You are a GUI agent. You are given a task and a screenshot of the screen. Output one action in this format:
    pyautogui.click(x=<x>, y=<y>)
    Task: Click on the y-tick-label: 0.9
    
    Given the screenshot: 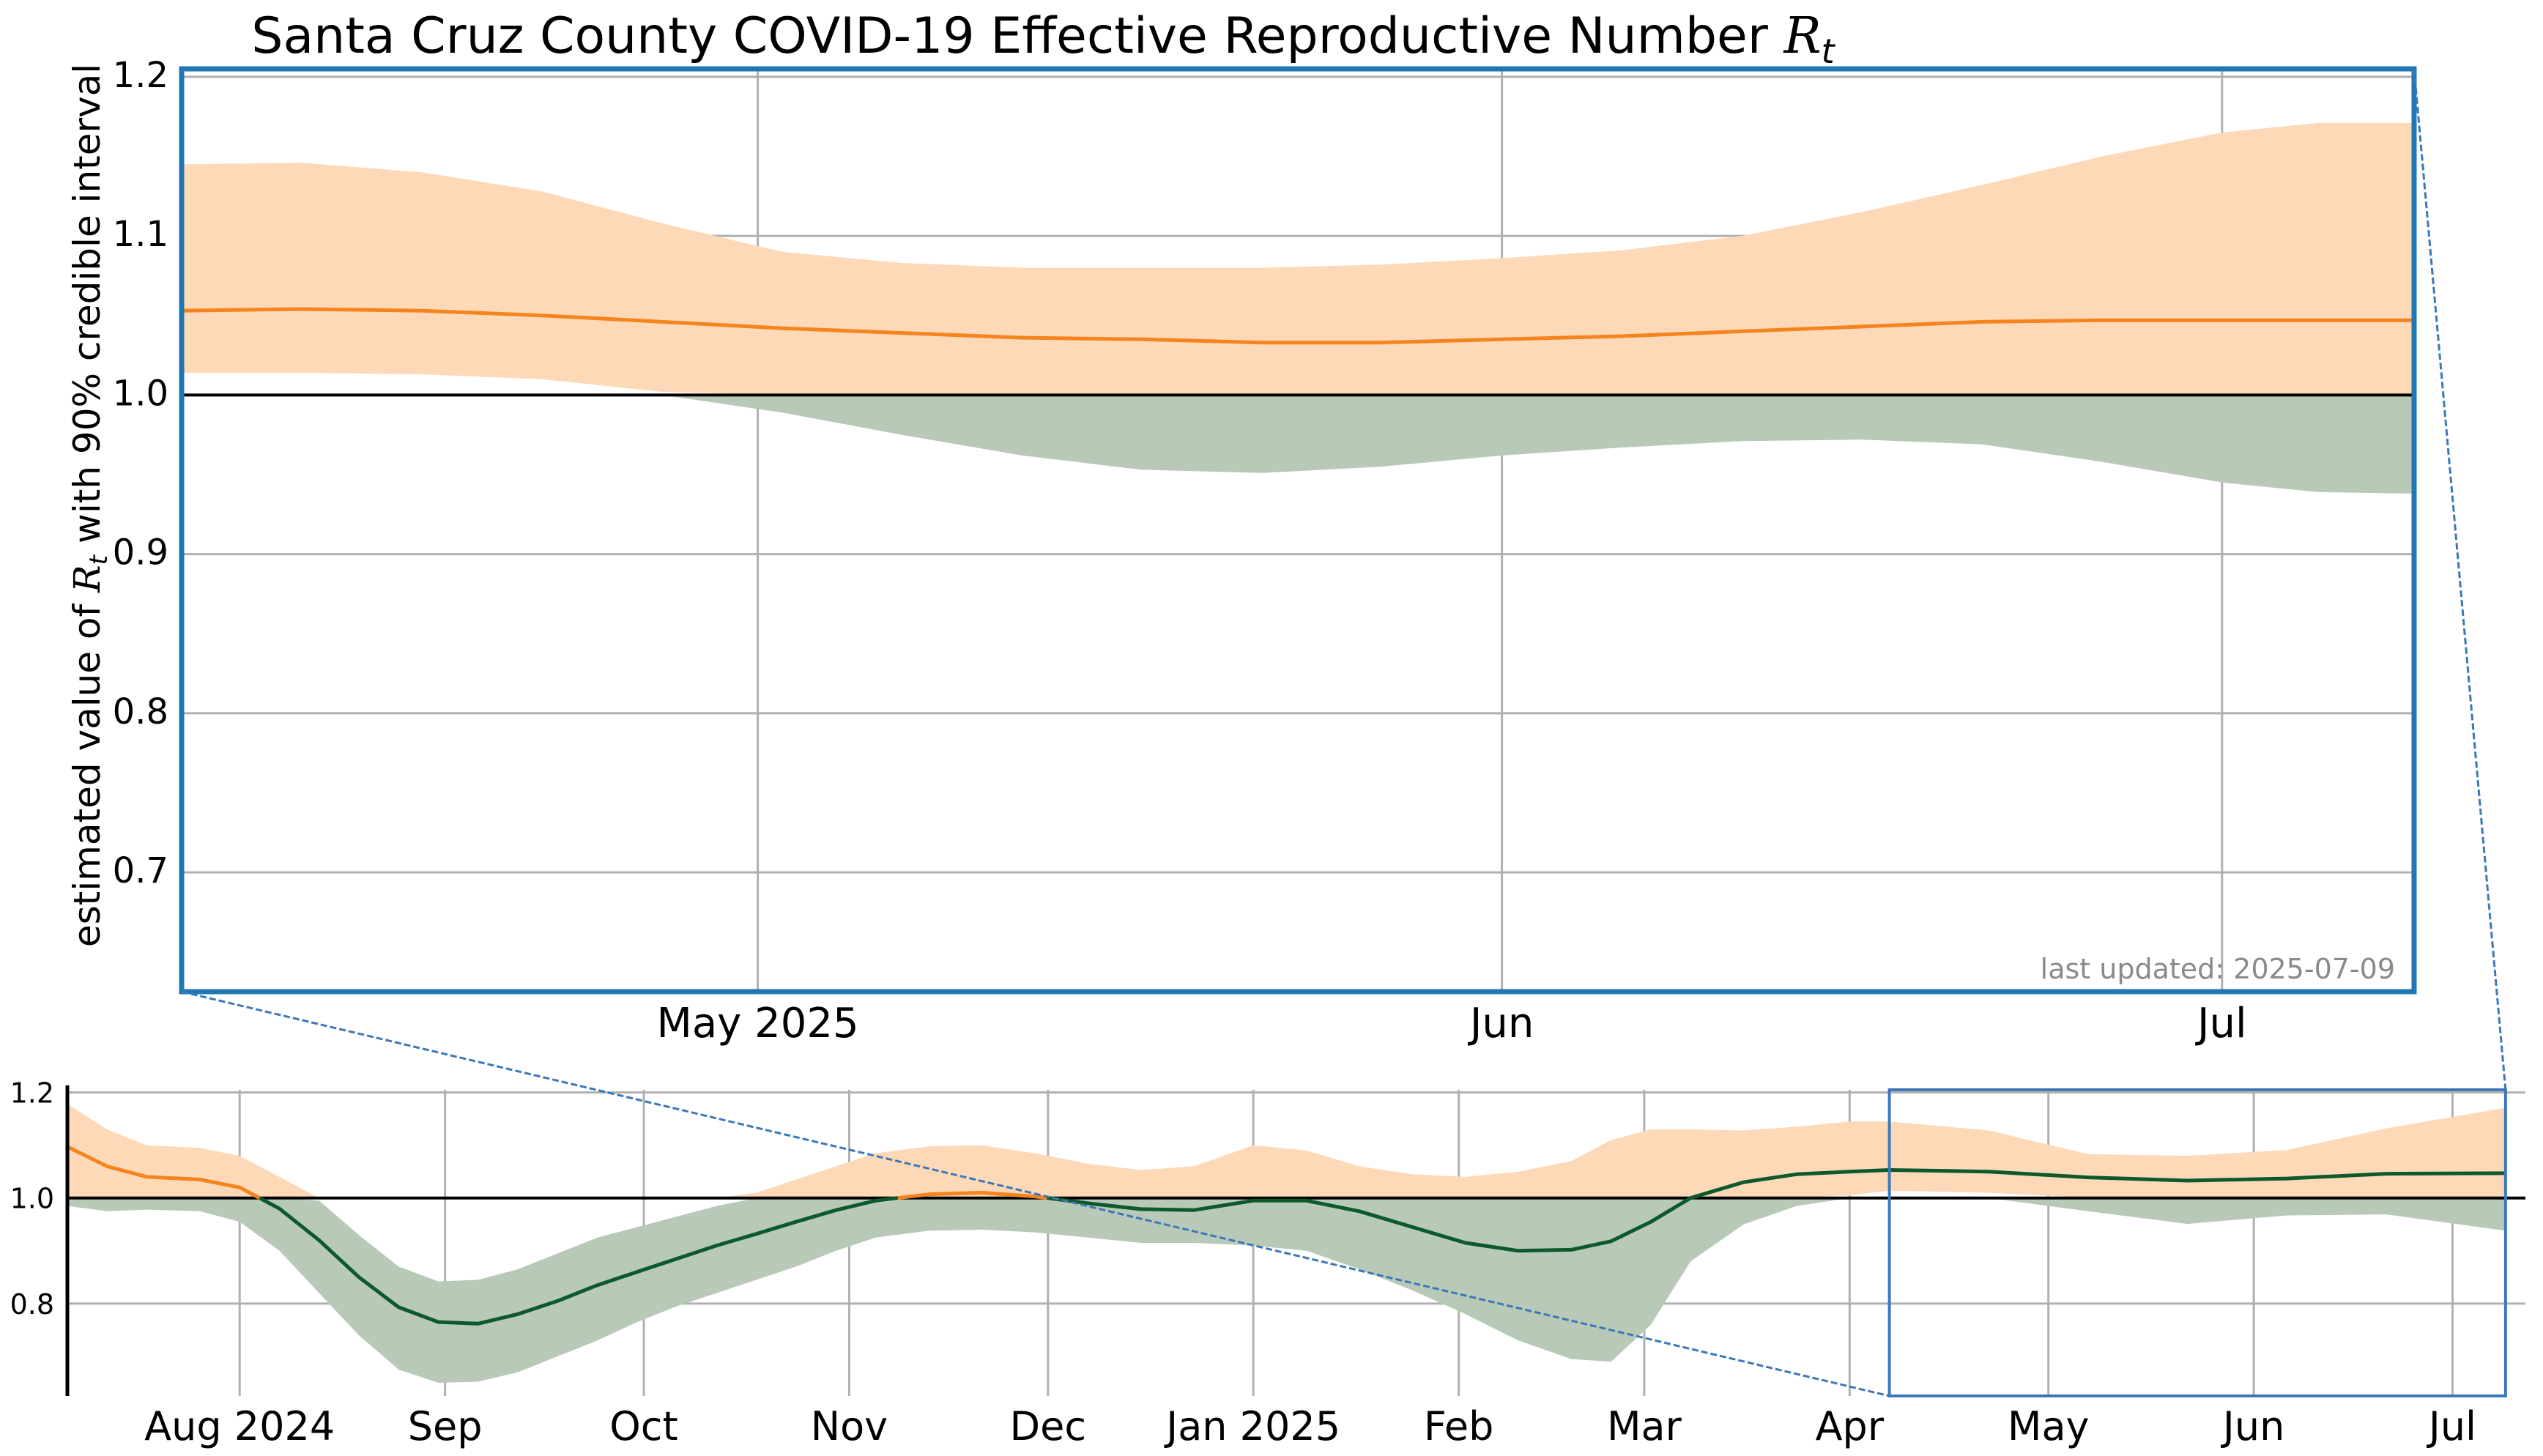 What is the action you would take?
    pyautogui.click(x=141, y=552)
    